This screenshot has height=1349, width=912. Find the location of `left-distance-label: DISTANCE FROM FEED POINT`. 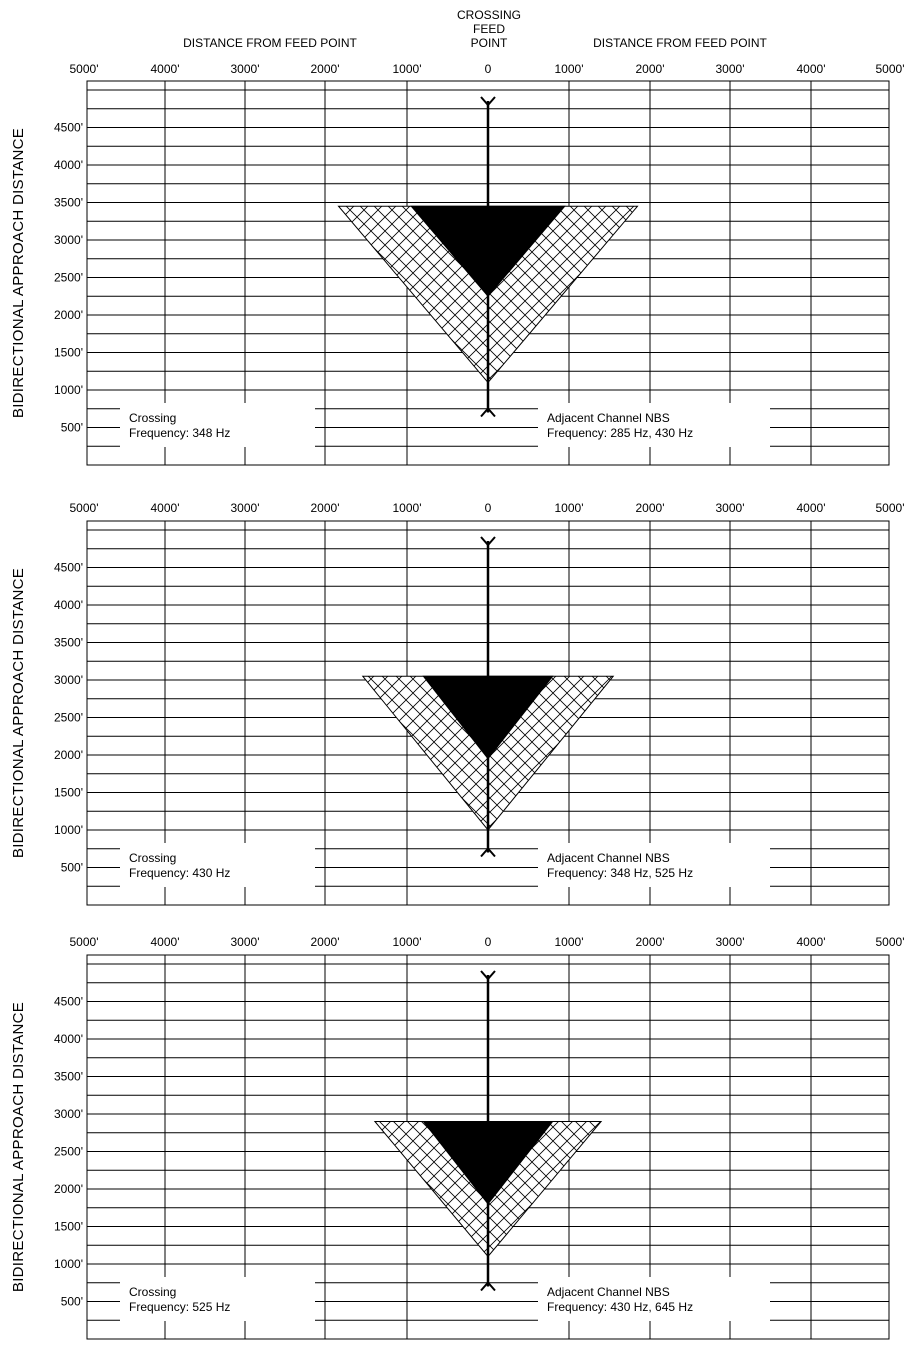

left-distance-label: DISTANCE FROM FEED POINT is located at coordinates (270, 43).